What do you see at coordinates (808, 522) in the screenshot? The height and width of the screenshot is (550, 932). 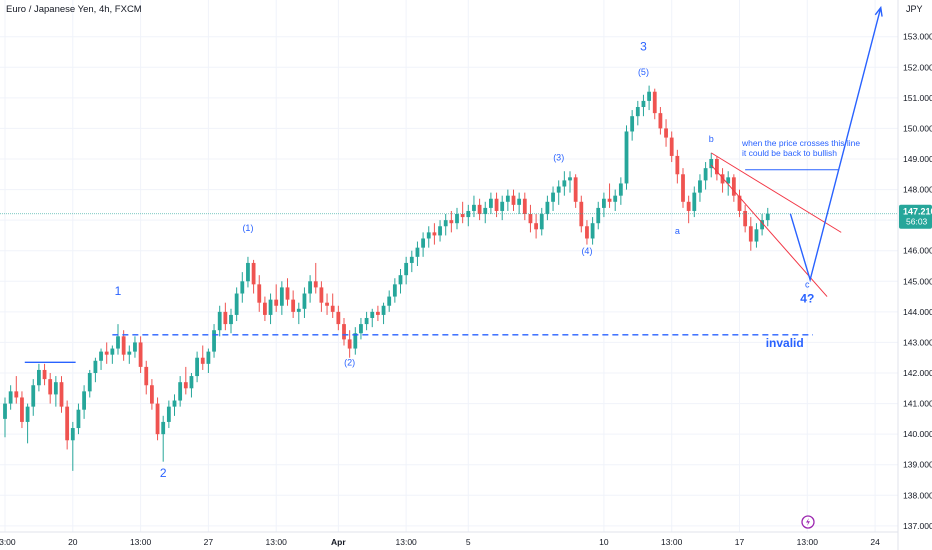 I see `lightning-icon` at bounding box center [808, 522].